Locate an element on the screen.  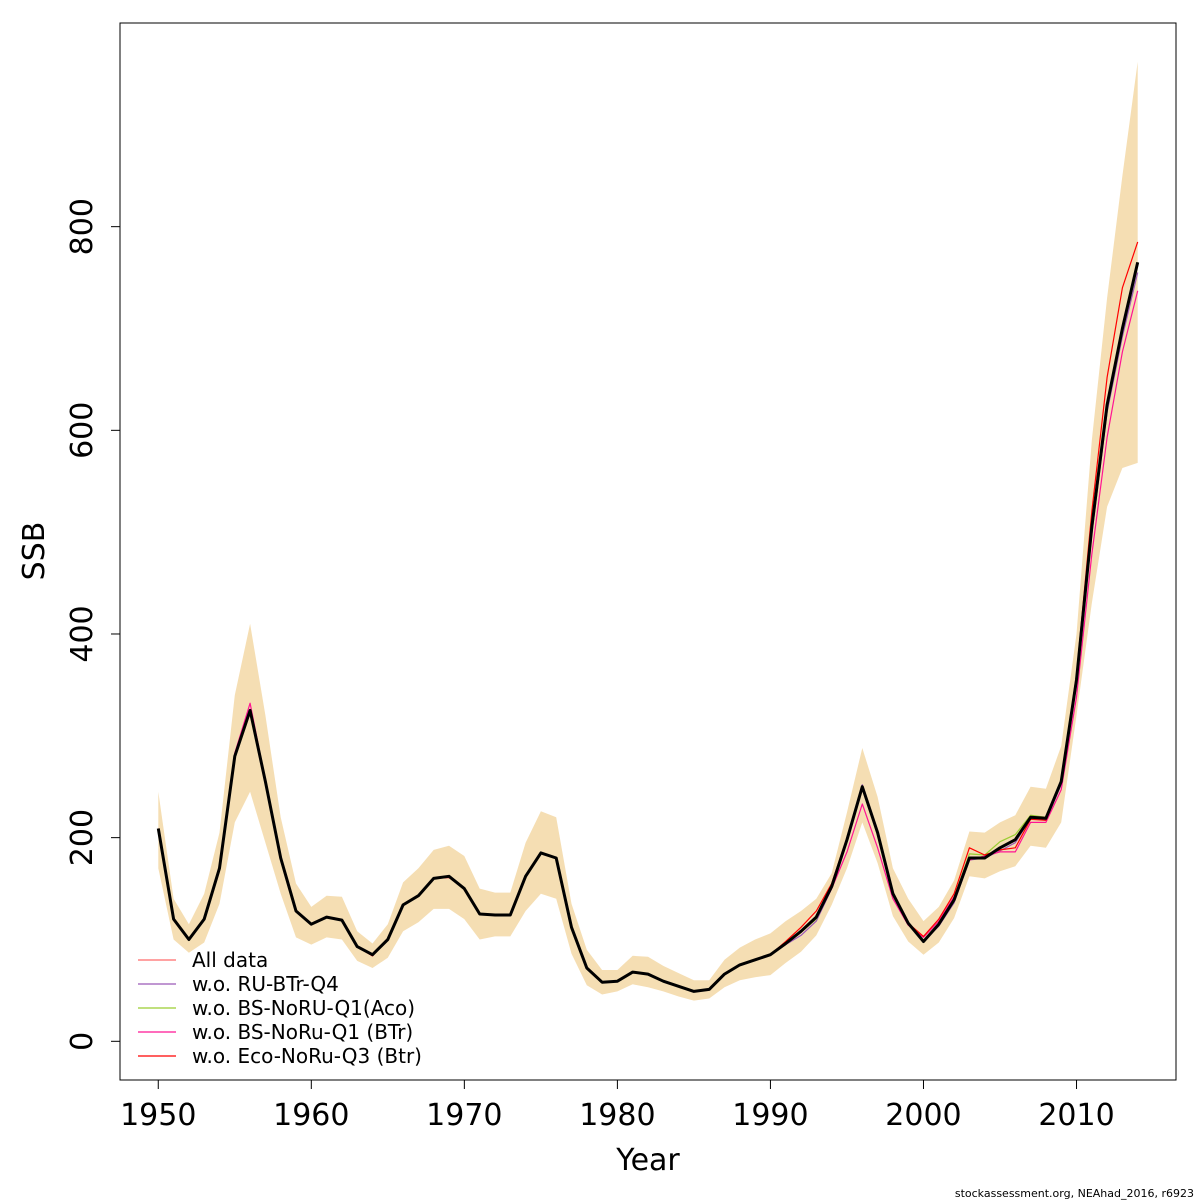
y-tick-label-200: 200 is located at coordinates (82, 837).